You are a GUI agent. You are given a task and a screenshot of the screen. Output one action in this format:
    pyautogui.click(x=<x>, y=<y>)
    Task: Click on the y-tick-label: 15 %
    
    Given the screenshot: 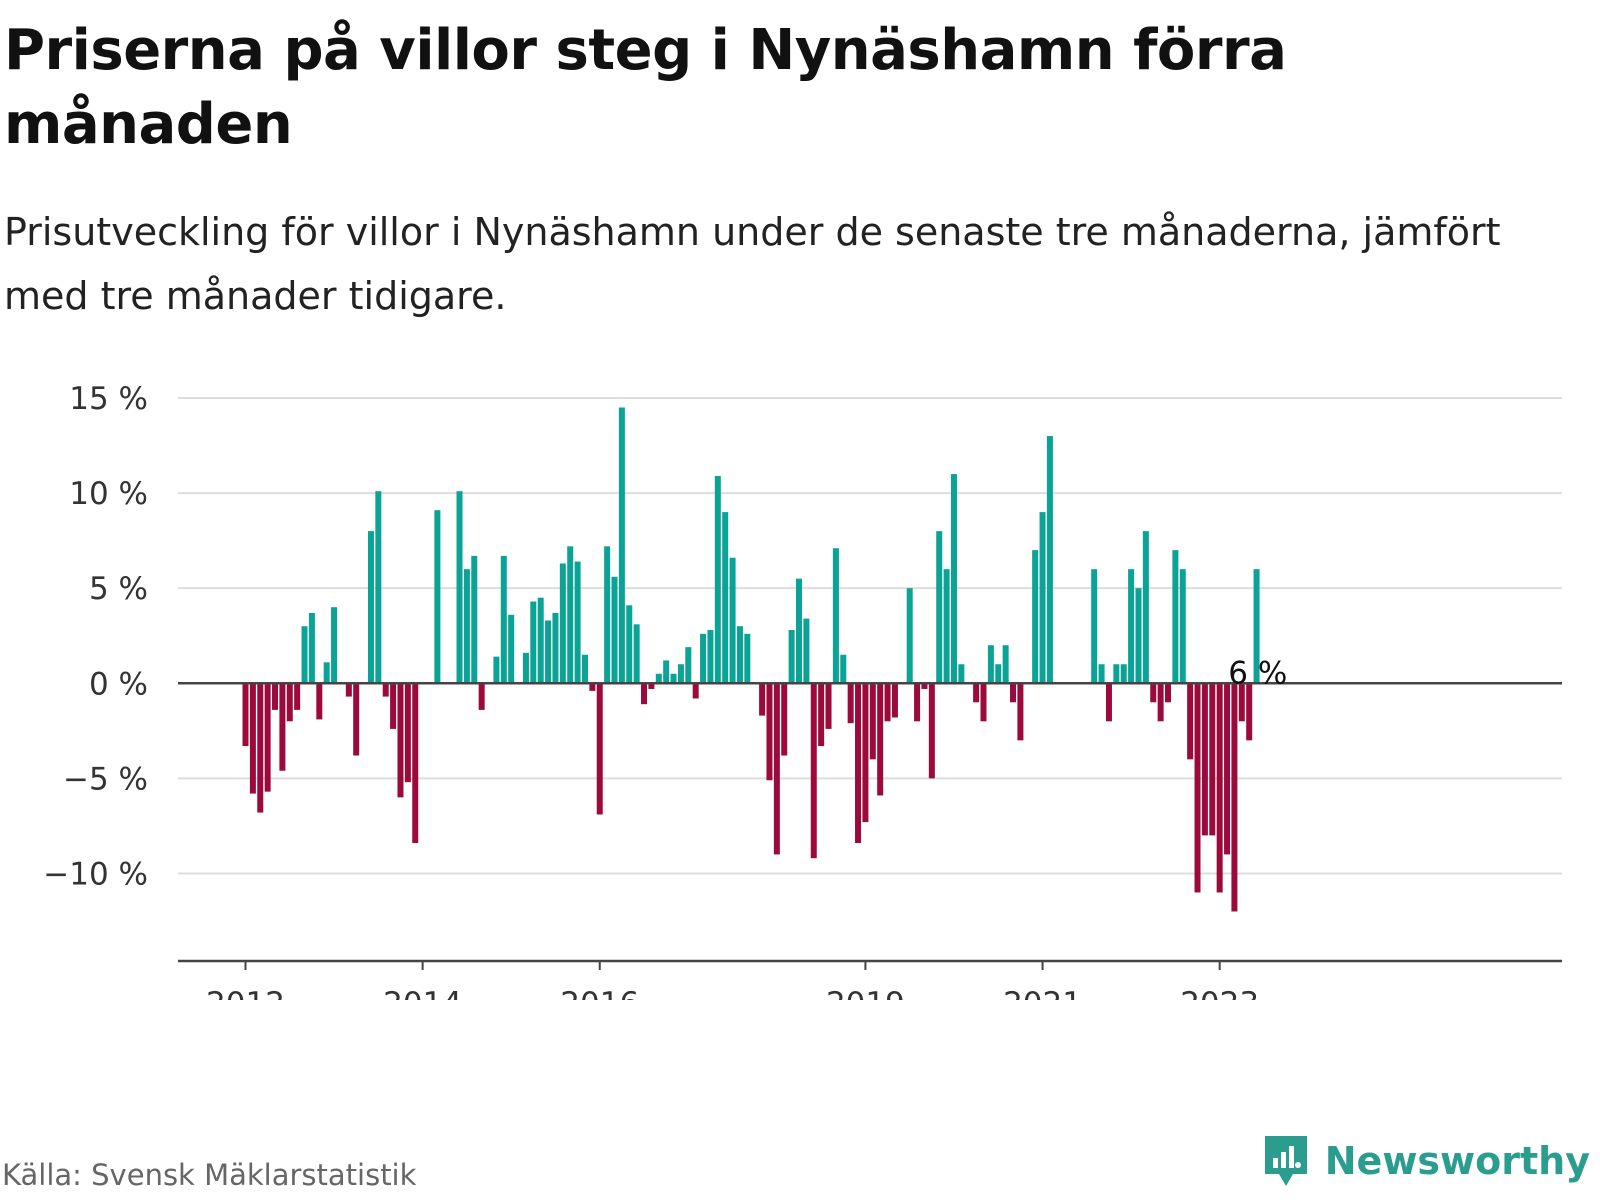 What is the action you would take?
    pyautogui.click(x=108, y=399)
    